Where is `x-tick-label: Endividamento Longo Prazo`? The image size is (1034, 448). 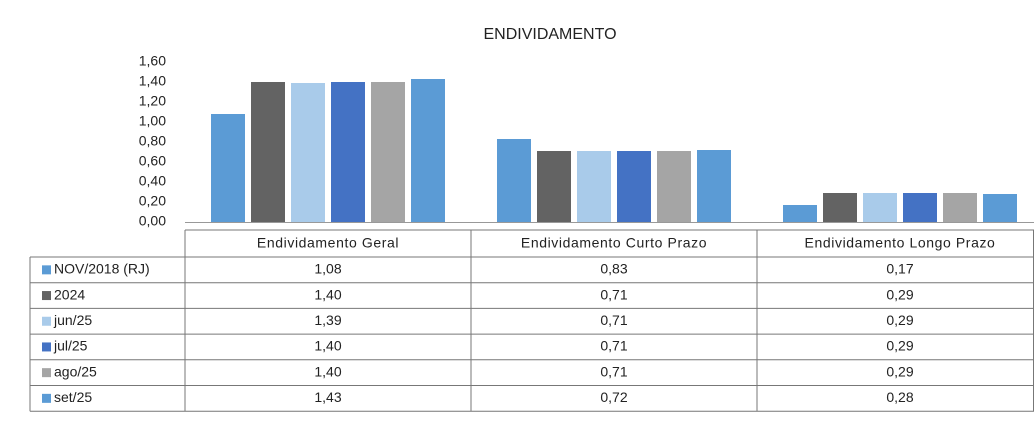
x-tick-label: Endividamento Longo Prazo is located at coordinates (900, 243).